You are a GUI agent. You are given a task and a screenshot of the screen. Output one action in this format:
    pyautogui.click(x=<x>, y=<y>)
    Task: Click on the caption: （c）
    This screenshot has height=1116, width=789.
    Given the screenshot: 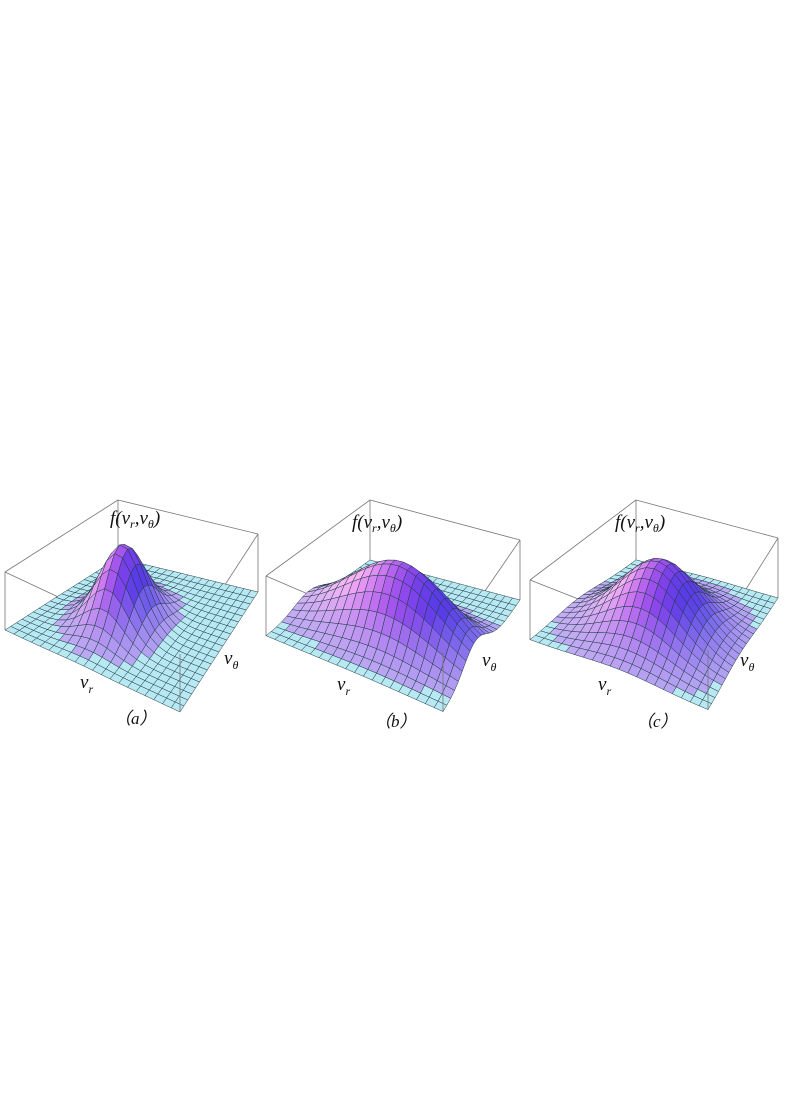 What is the action you would take?
    pyautogui.click(x=657, y=721)
    